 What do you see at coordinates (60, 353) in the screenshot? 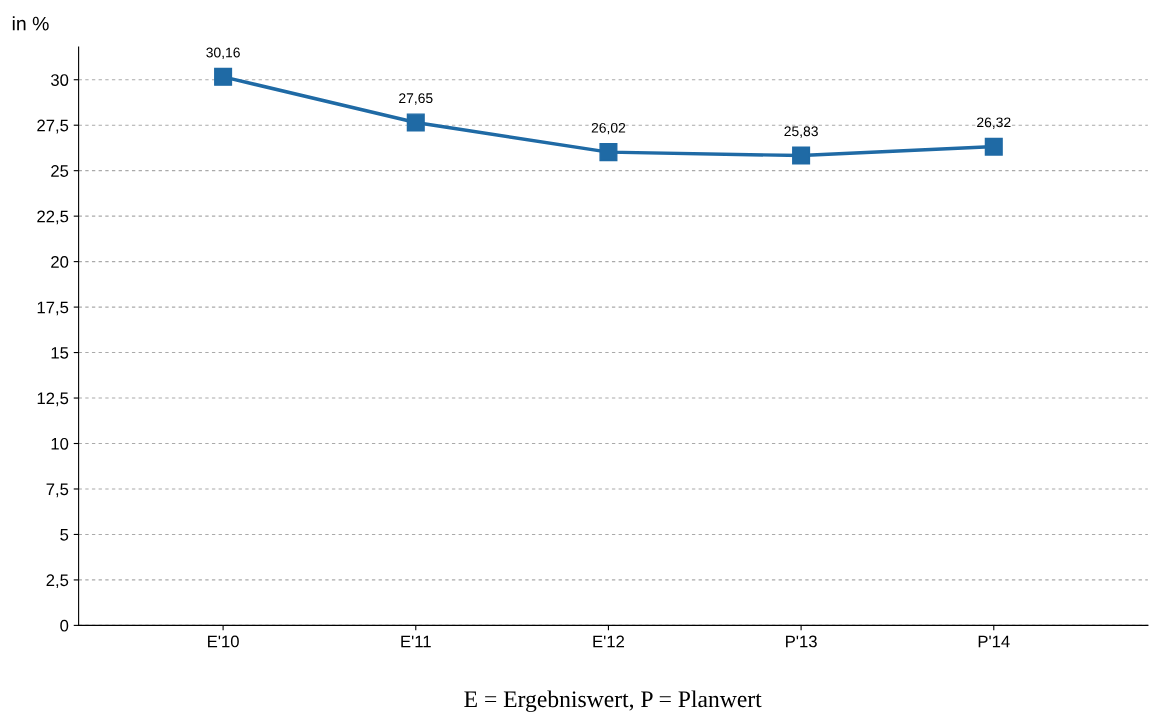
I see `y-tick-label: 15` at bounding box center [60, 353].